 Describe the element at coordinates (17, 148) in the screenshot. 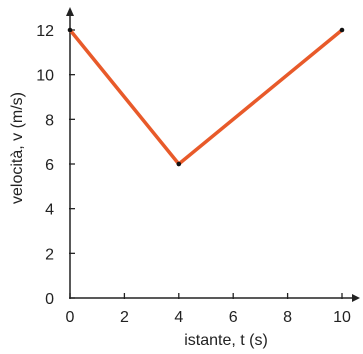

I see `y-axis-label: velocità, v (m/s)` at that location.